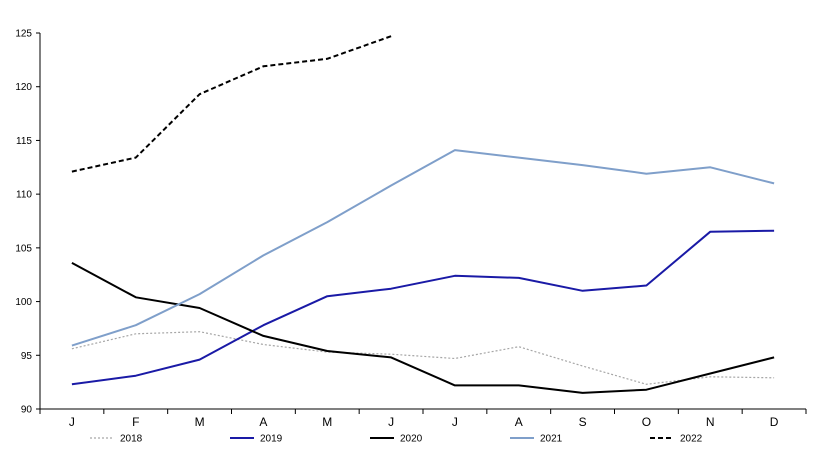 The image size is (820, 462). I want to click on x-tick-label: N, so click(710, 422).